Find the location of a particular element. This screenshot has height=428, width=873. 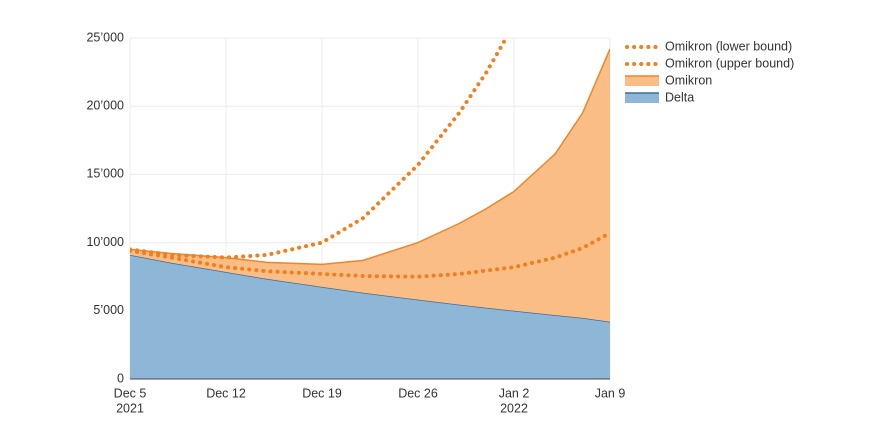

x-tick-label: Dec 19 is located at coordinates (322, 393).